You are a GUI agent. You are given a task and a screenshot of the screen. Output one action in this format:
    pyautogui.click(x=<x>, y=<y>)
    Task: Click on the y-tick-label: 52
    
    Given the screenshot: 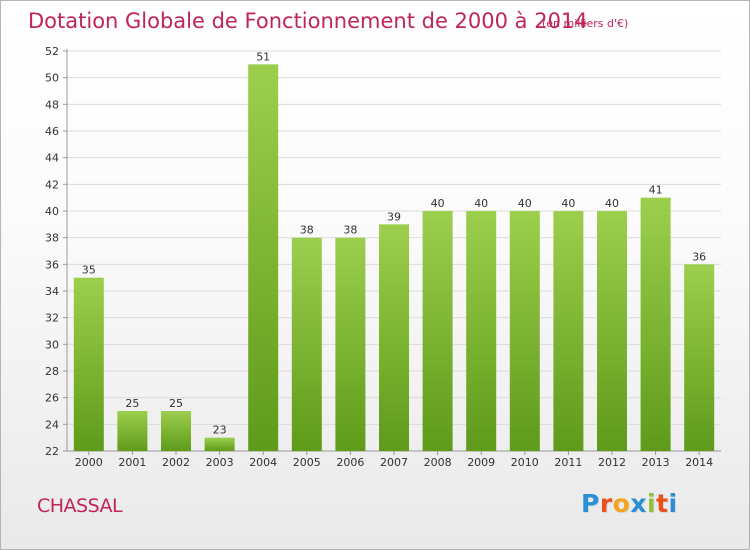 What is the action you would take?
    pyautogui.click(x=52, y=51)
    